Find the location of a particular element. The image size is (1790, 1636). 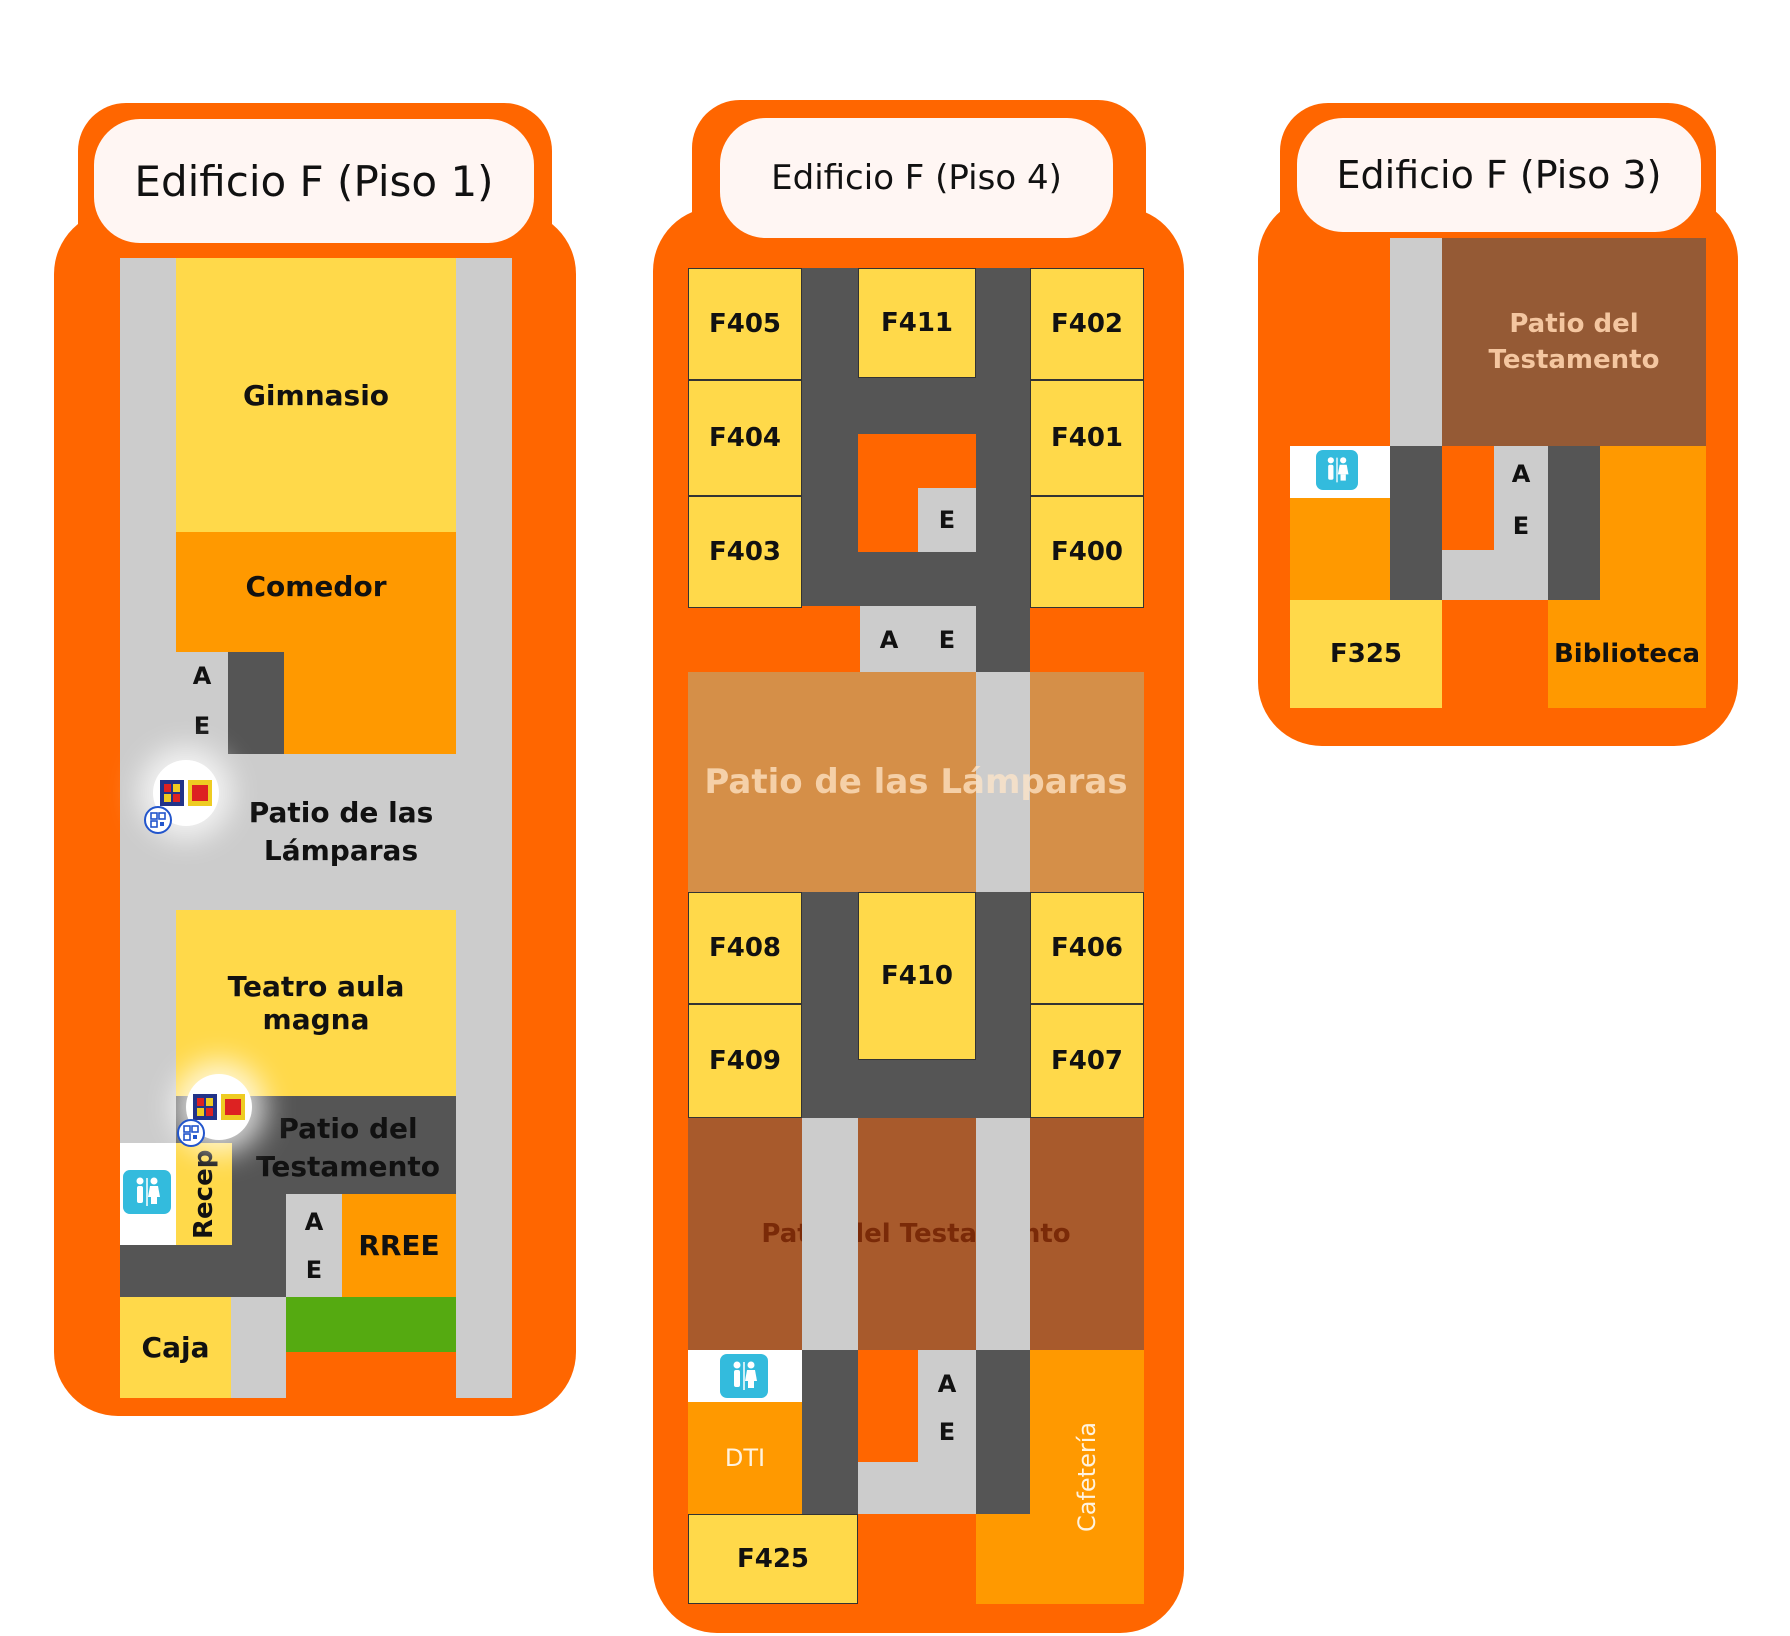

room-f404: F404 is located at coordinates (745, 438).